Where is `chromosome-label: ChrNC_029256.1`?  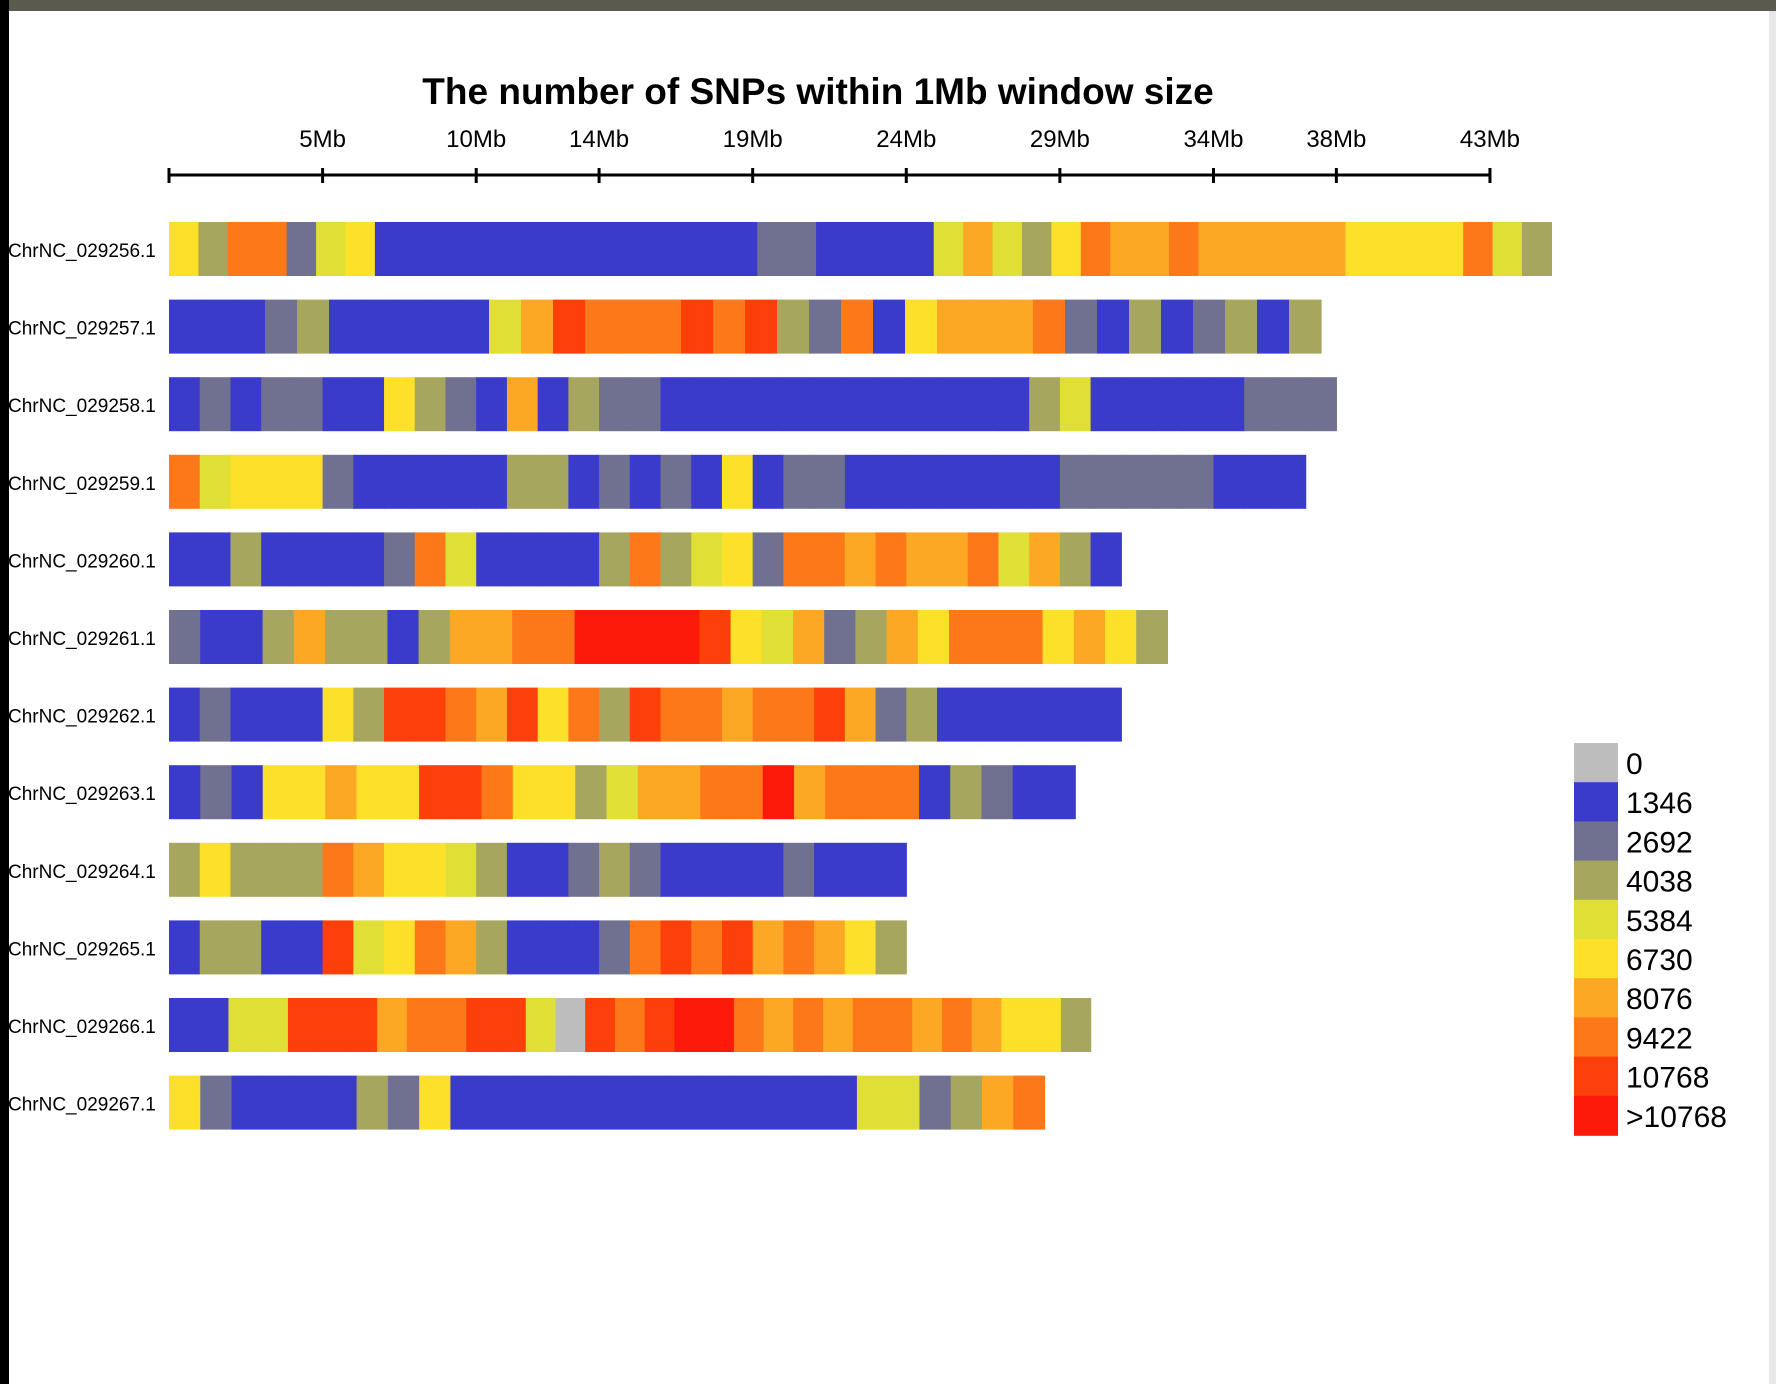
chromosome-label: ChrNC_029256.1 is located at coordinates (82, 251).